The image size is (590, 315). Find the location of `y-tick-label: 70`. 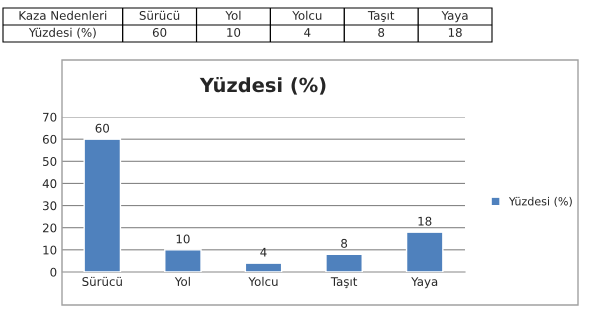

y-tick-label: 70 is located at coordinates (49, 117).